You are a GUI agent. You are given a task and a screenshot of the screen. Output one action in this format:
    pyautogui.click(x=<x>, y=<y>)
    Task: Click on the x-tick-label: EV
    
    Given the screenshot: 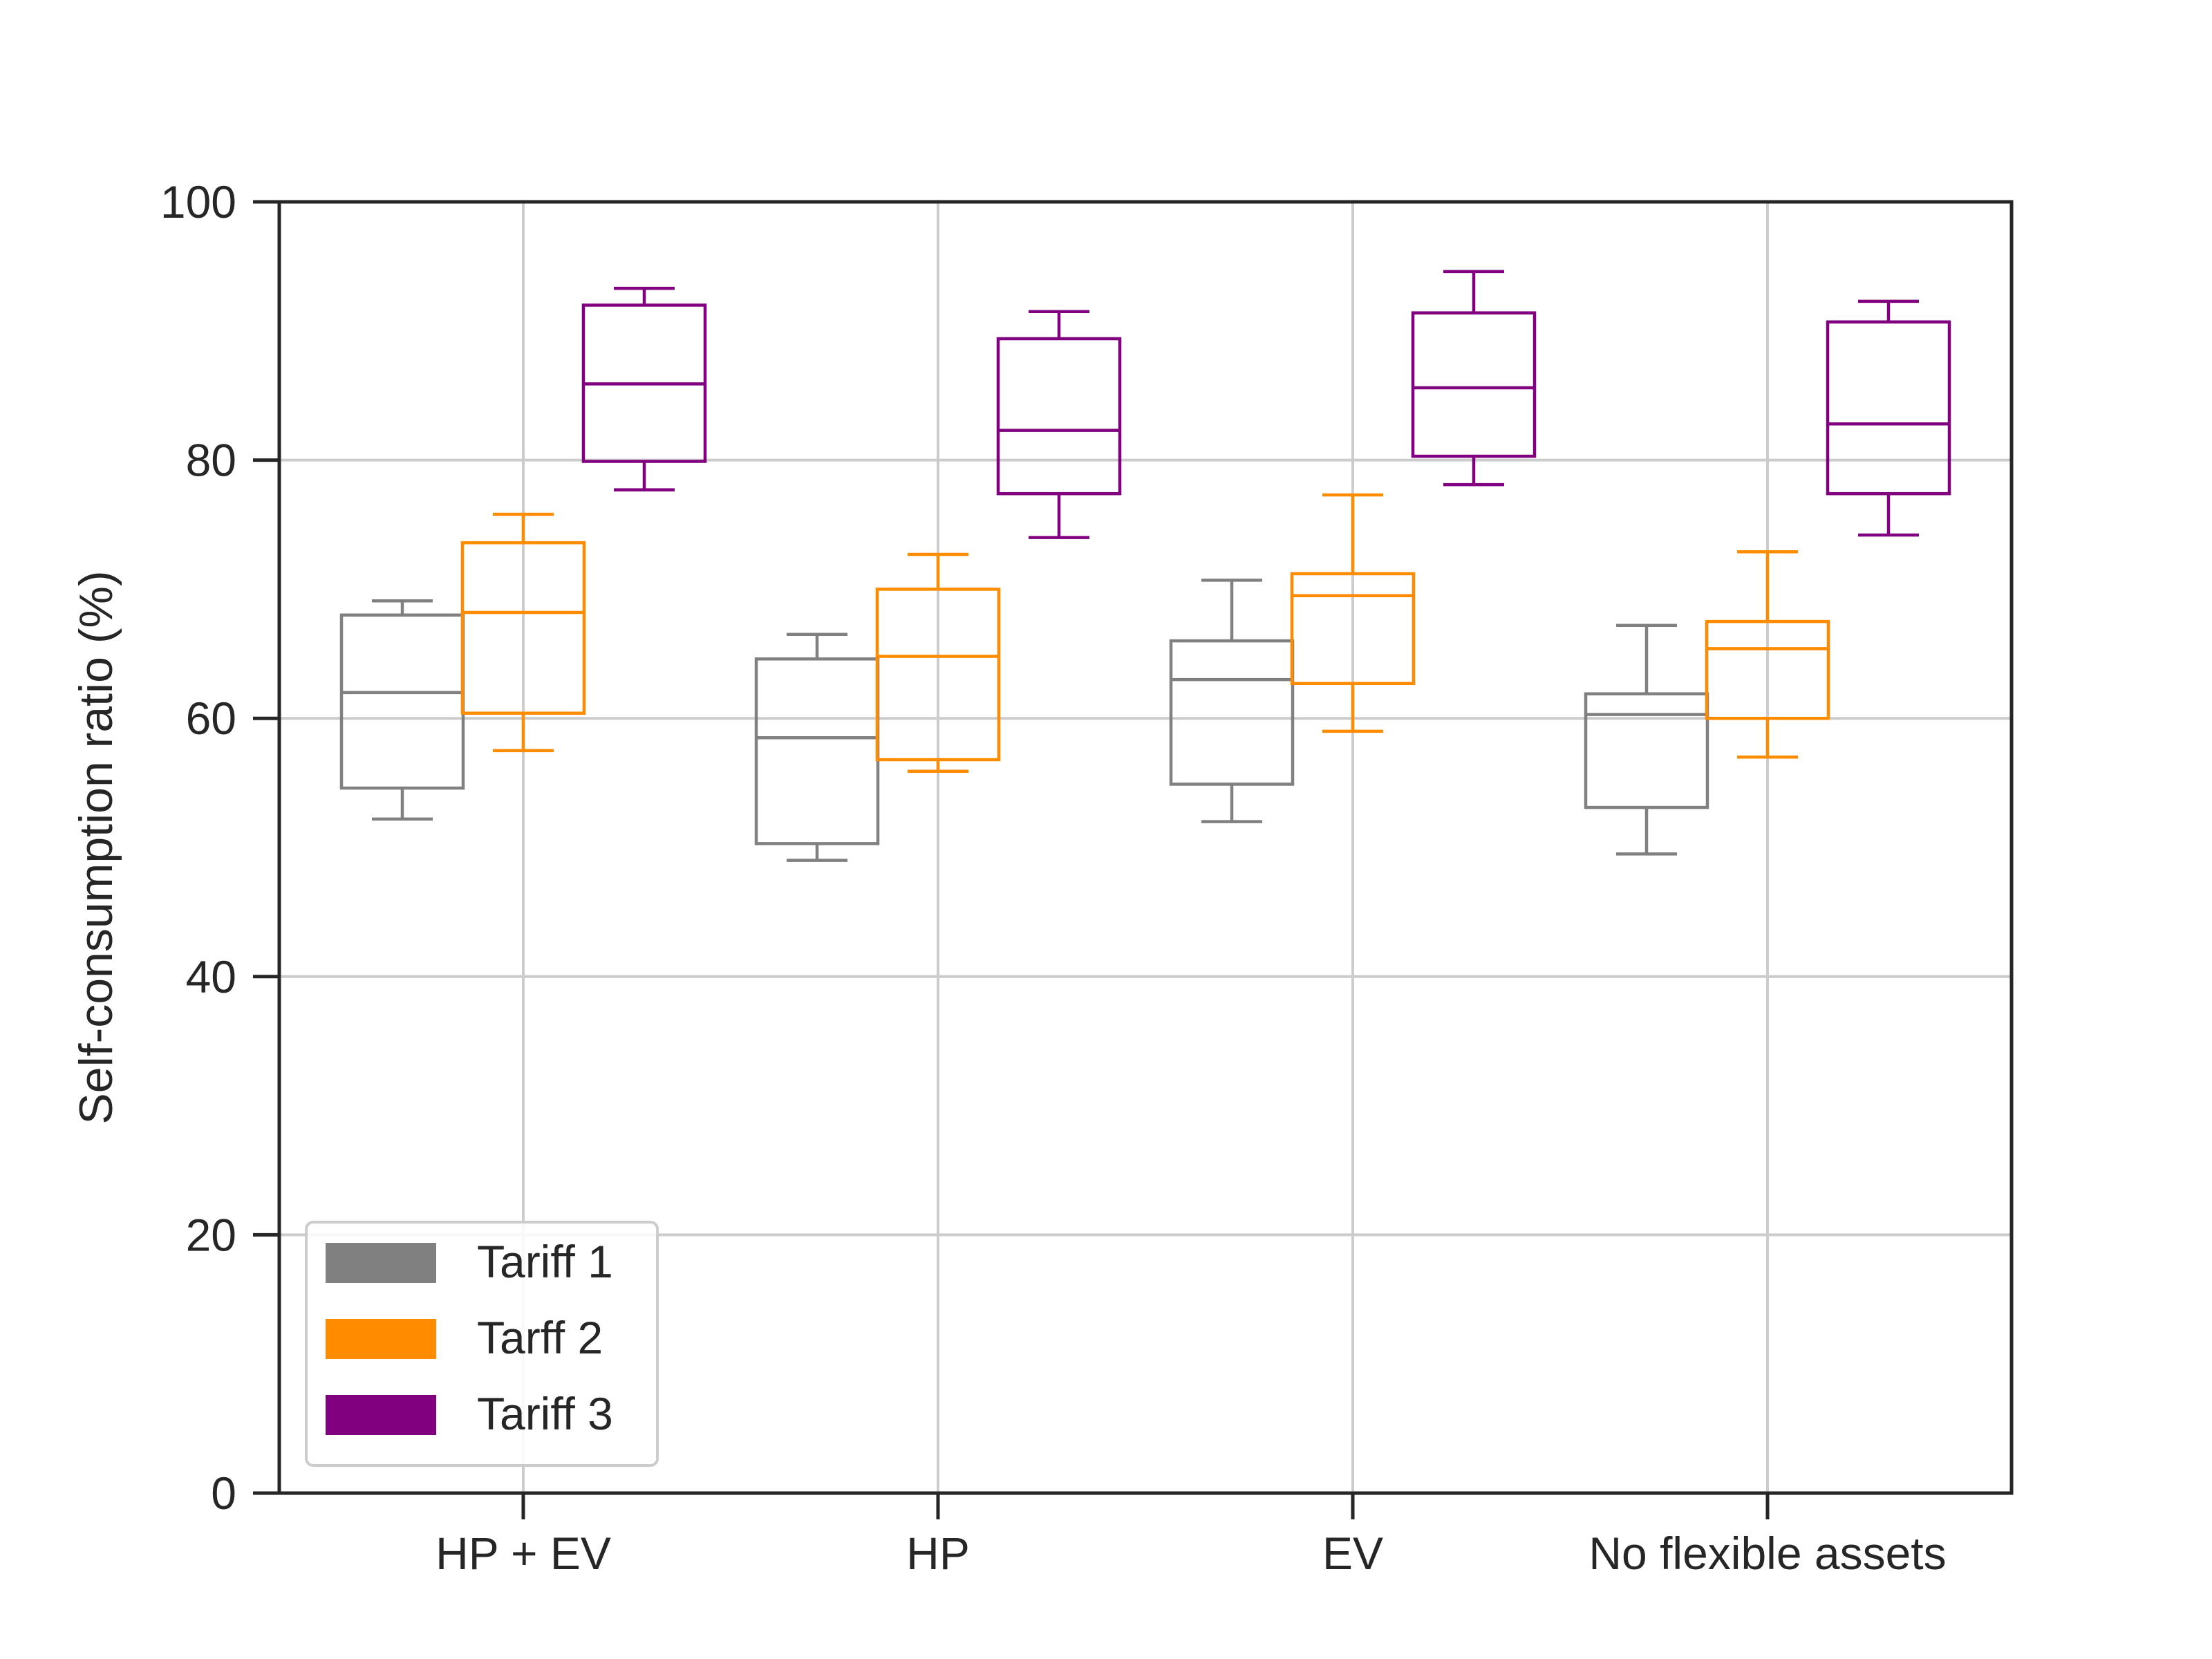 What is the action you would take?
    pyautogui.click(x=1352, y=1554)
    